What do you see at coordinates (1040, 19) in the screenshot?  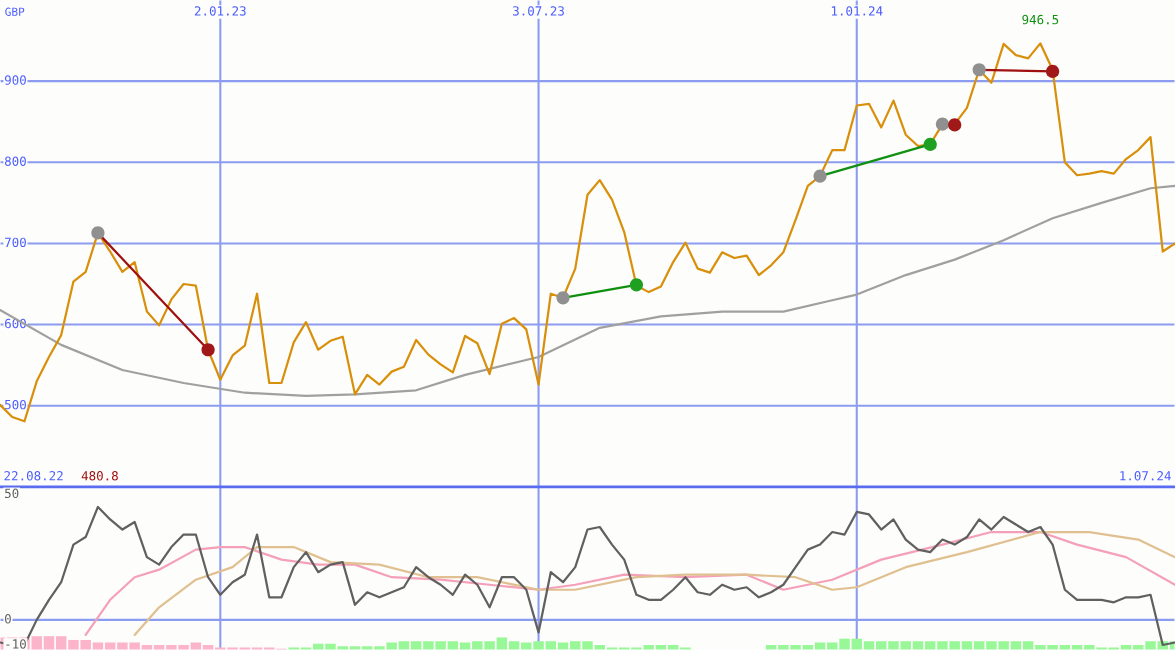 I see `annotation: 946.5` at bounding box center [1040, 19].